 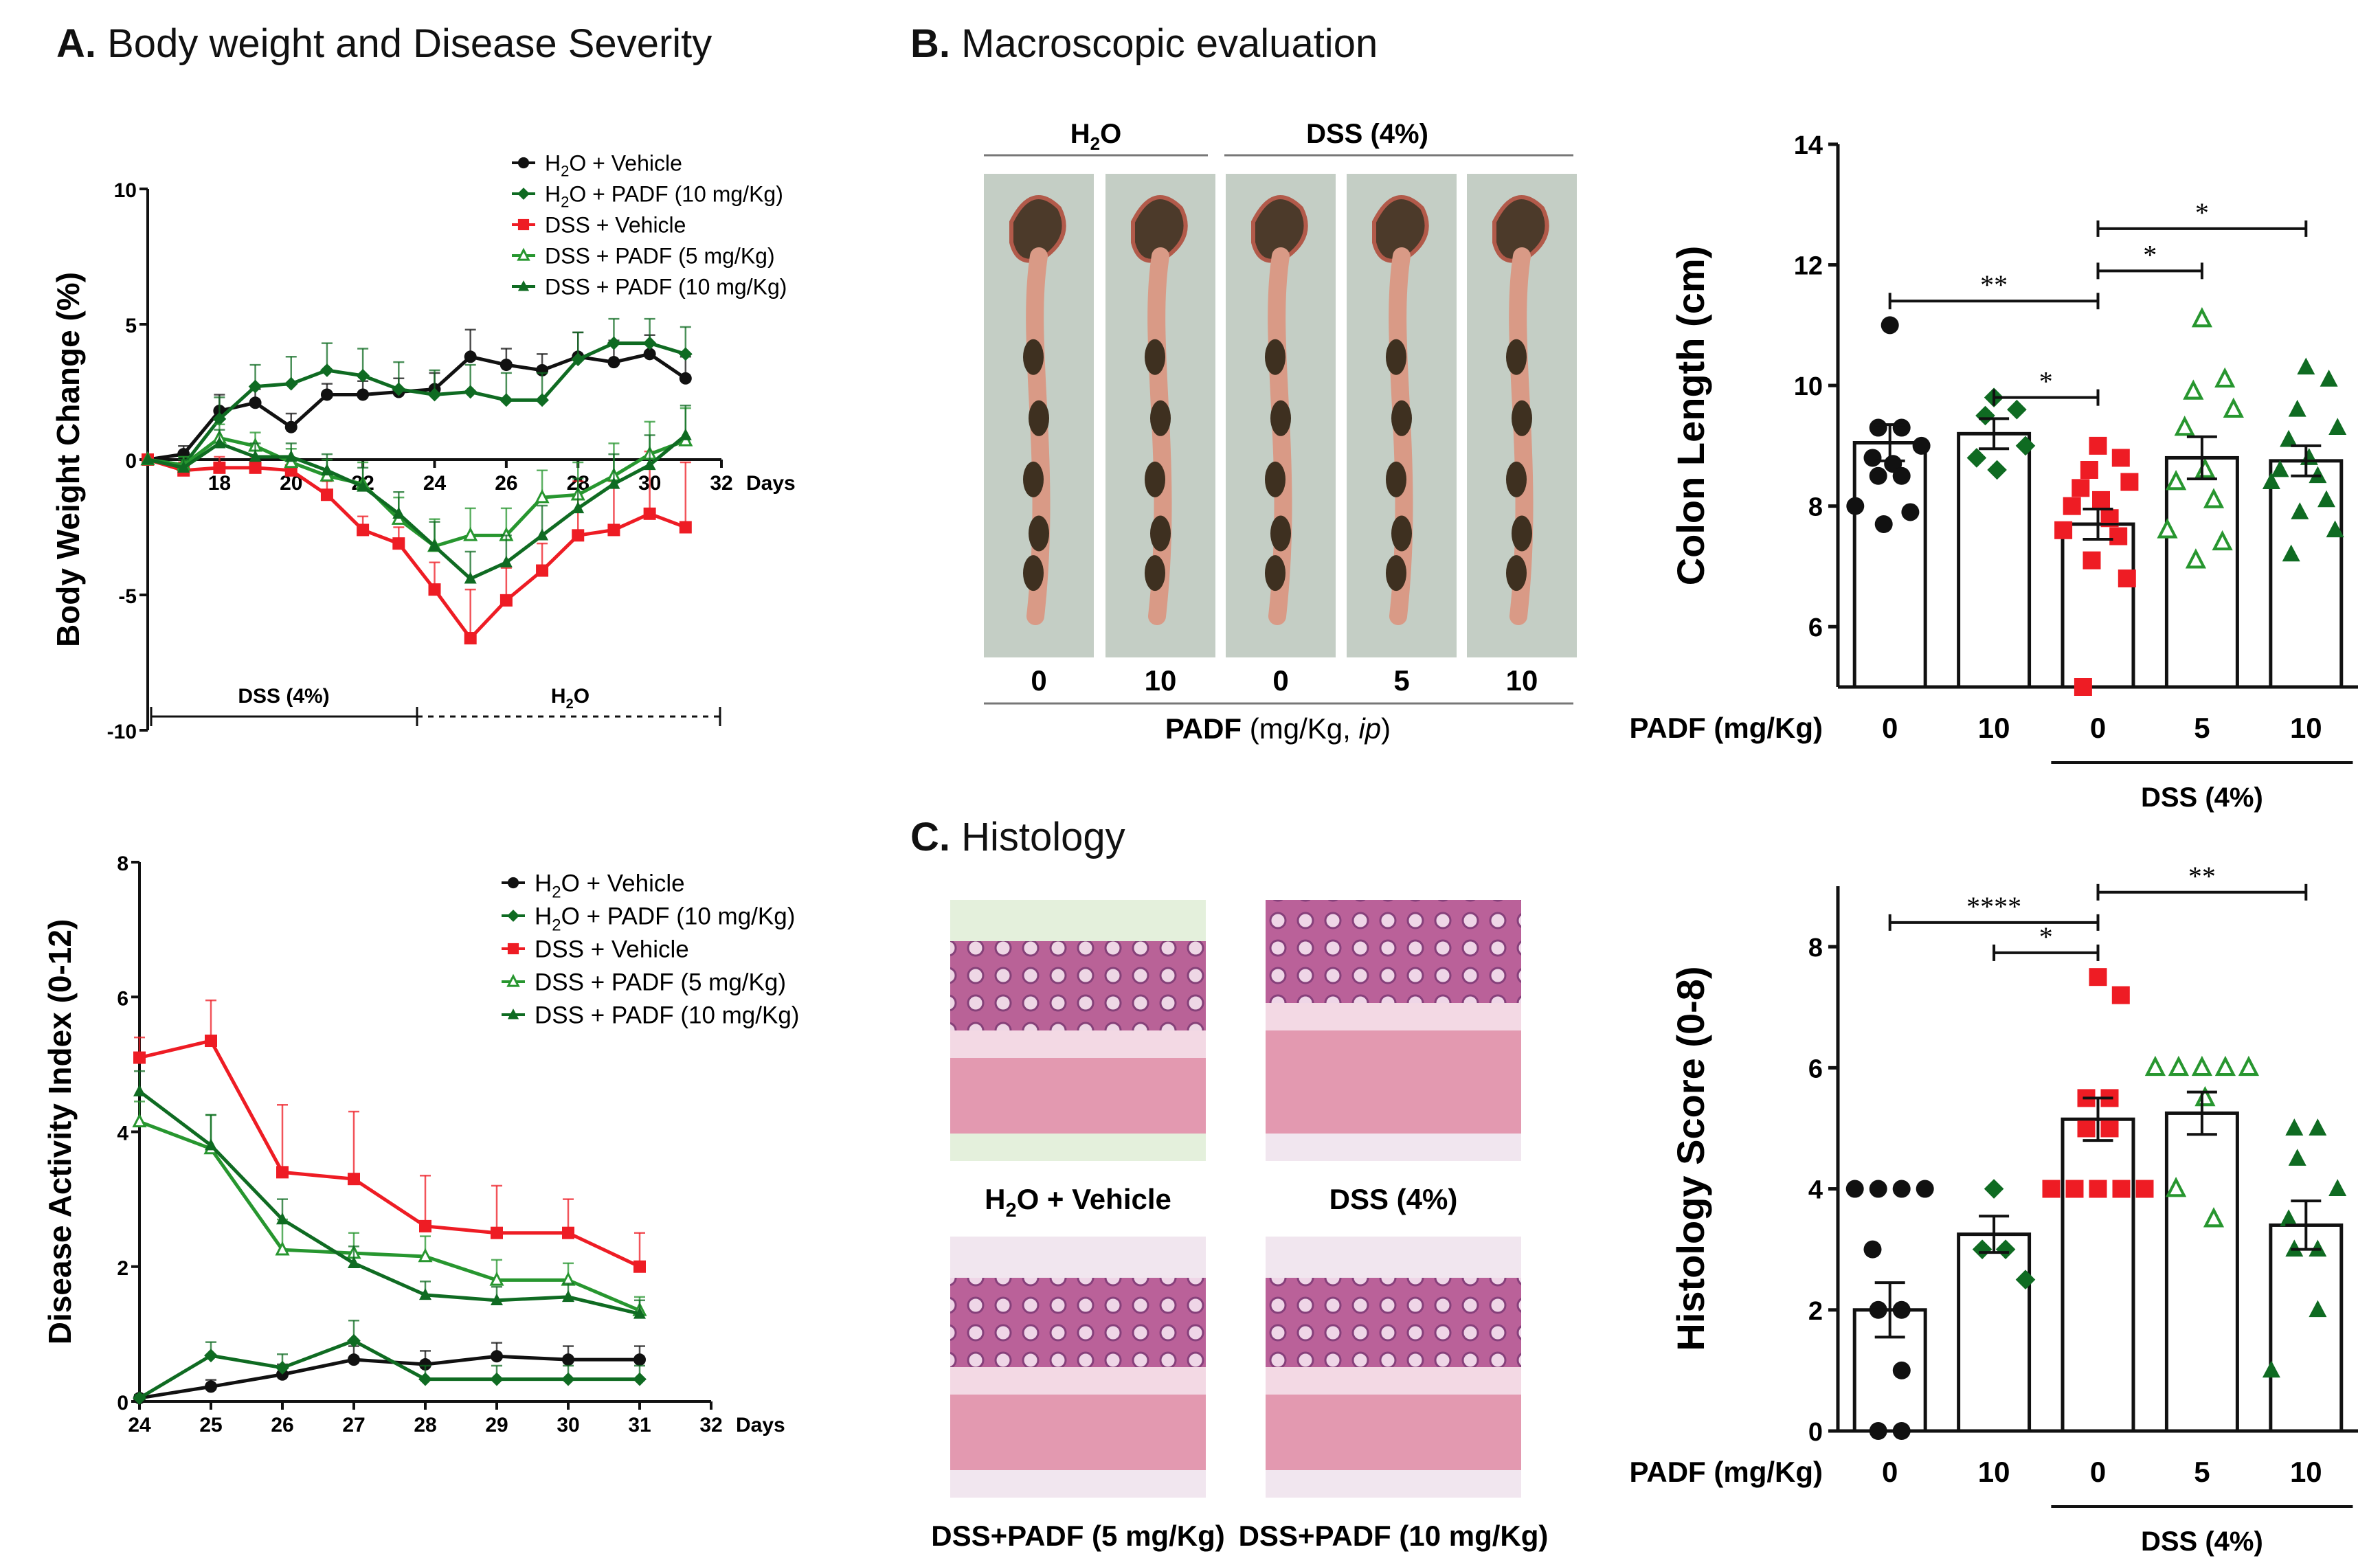 What do you see at coordinates (1889, 565) in the screenshot?
I see `bar` at bounding box center [1889, 565].